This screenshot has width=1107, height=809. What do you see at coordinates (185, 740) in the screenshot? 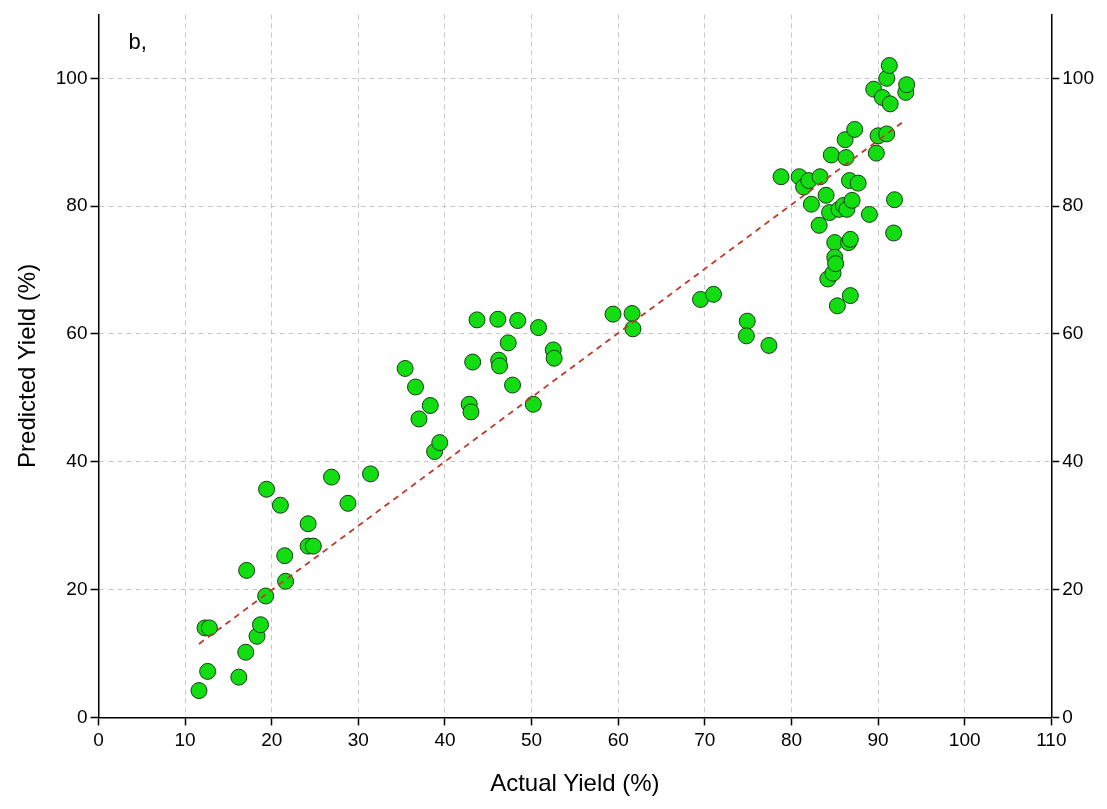
I see `x-tick-label: 10` at bounding box center [185, 740].